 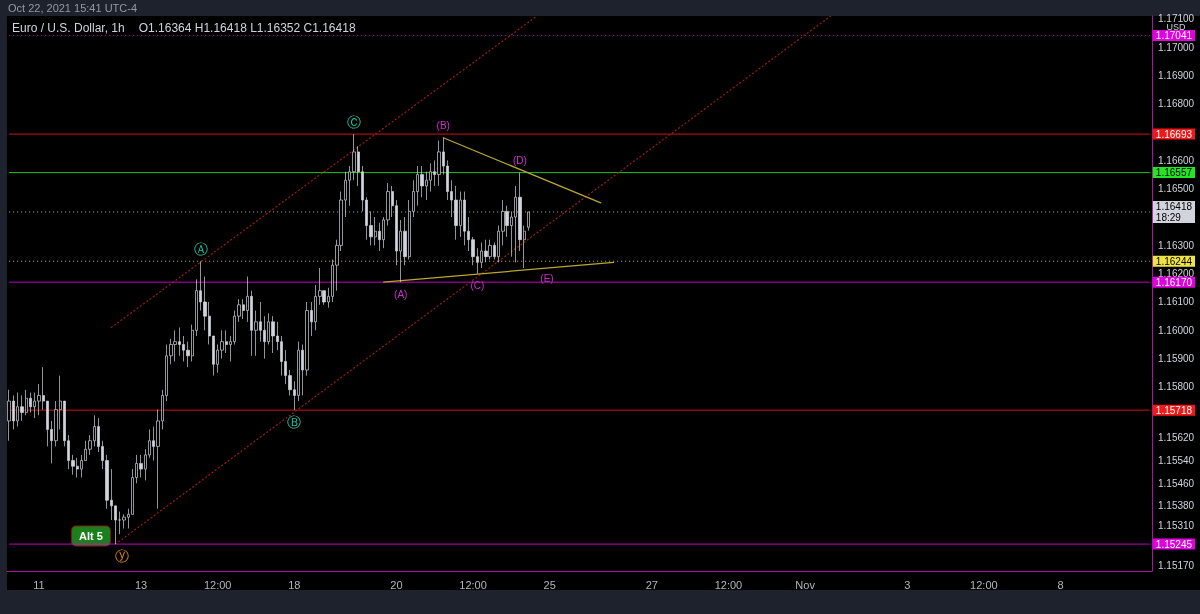 What do you see at coordinates (1176, 461) in the screenshot?
I see `y-tick-label: 1.15540` at bounding box center [1176, 461].